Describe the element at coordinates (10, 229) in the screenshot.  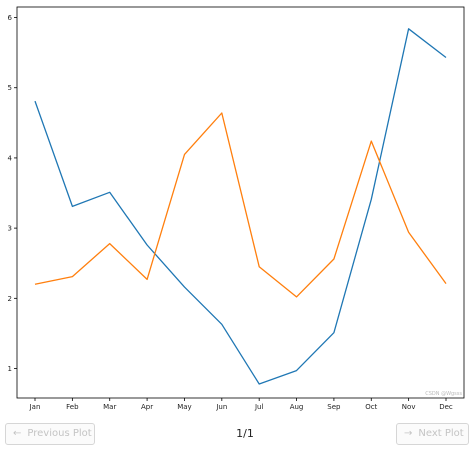
I see `y-tick-label: 3` at that location.